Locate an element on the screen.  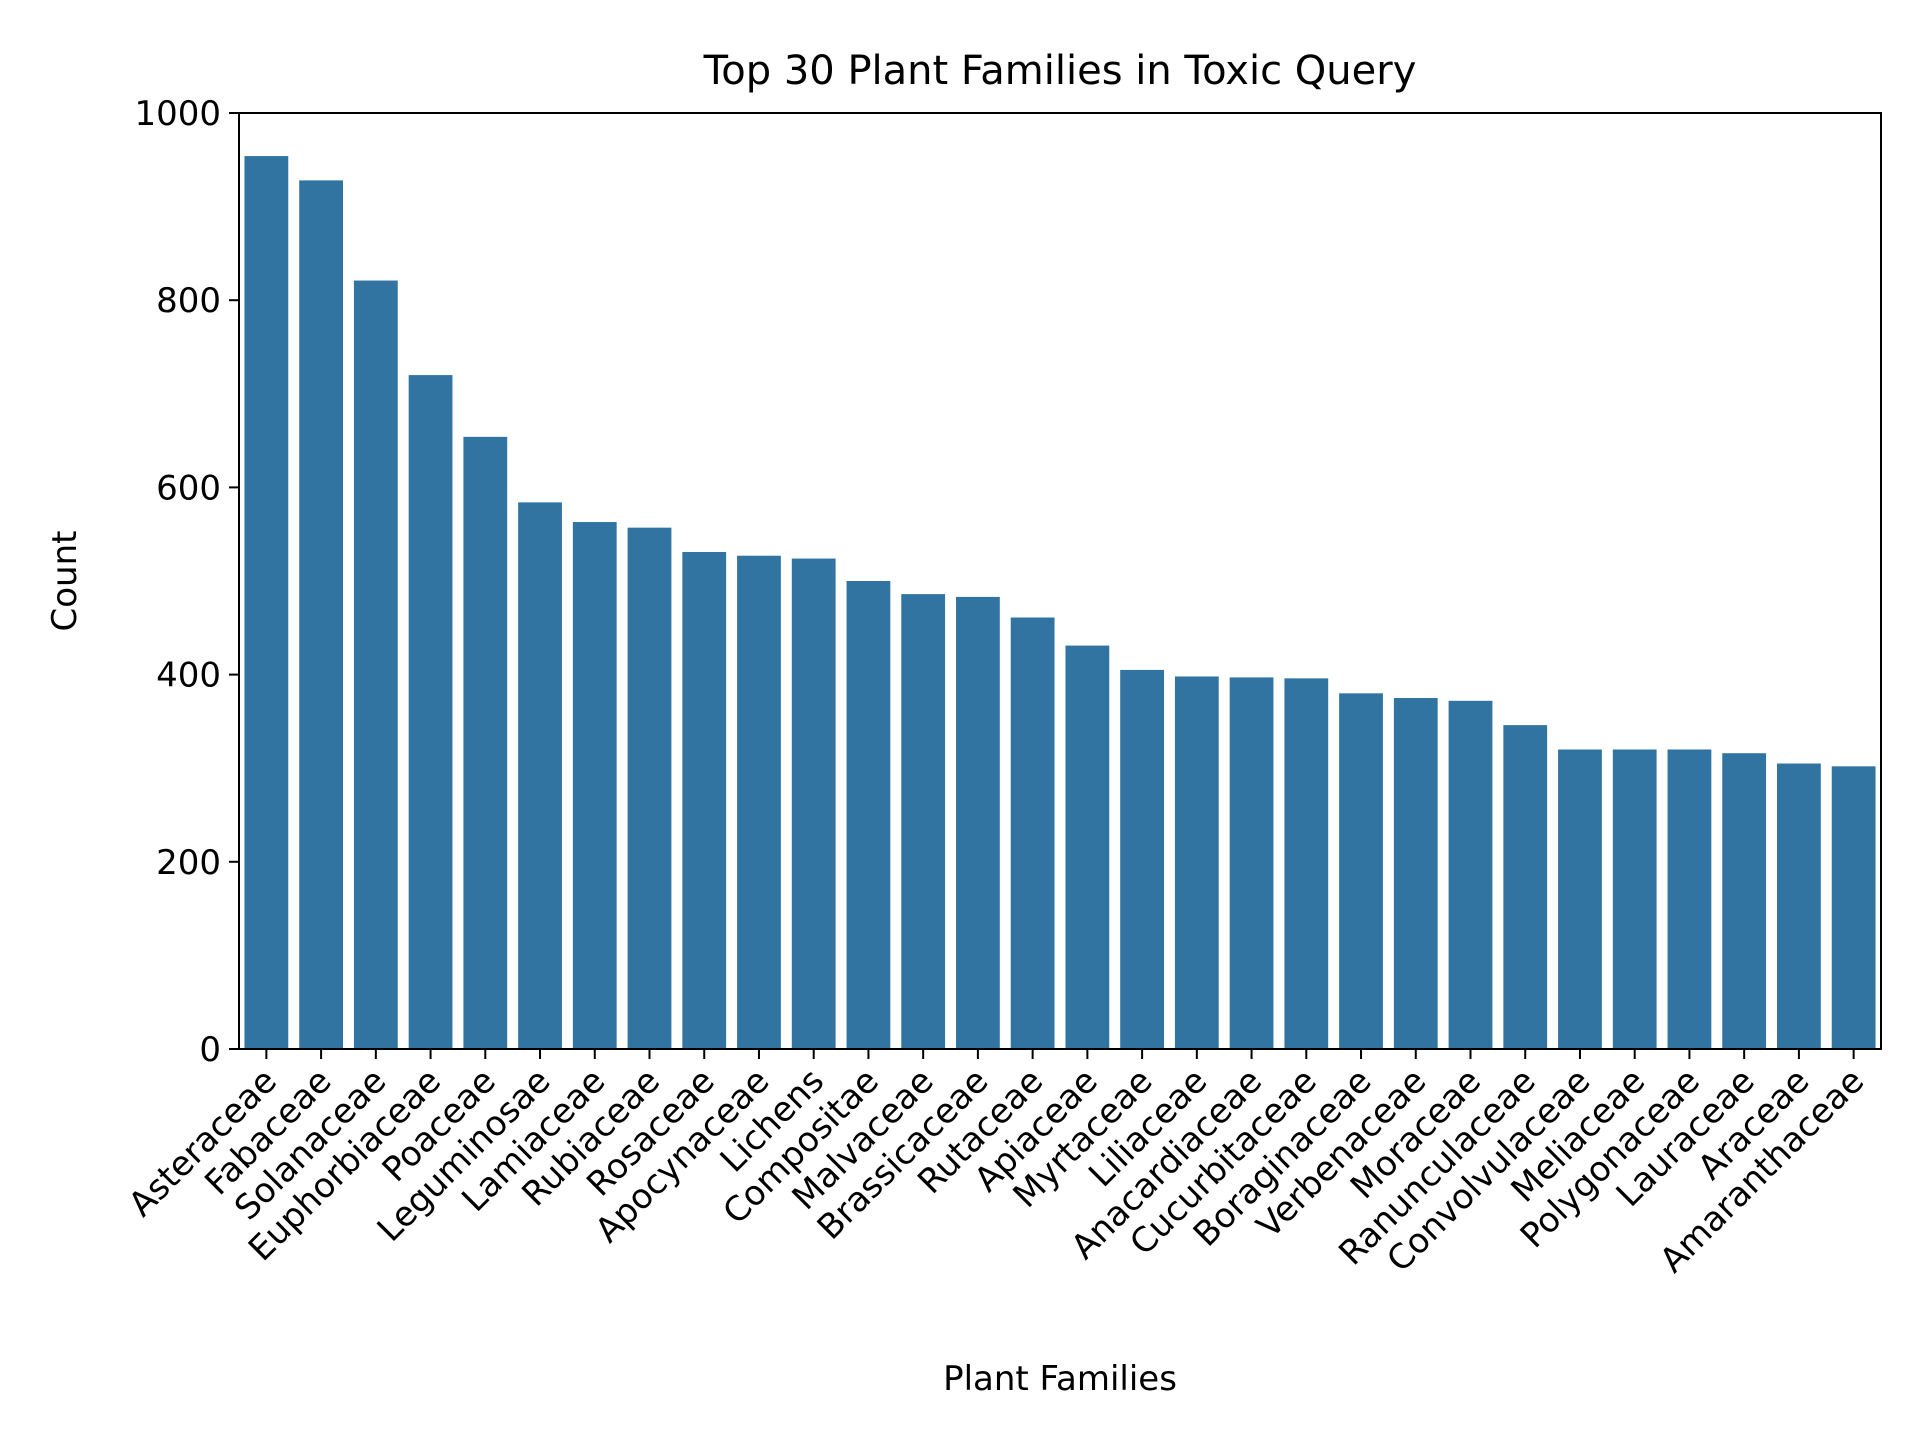
bar-asteraceae is located at coordinates (266, 602).